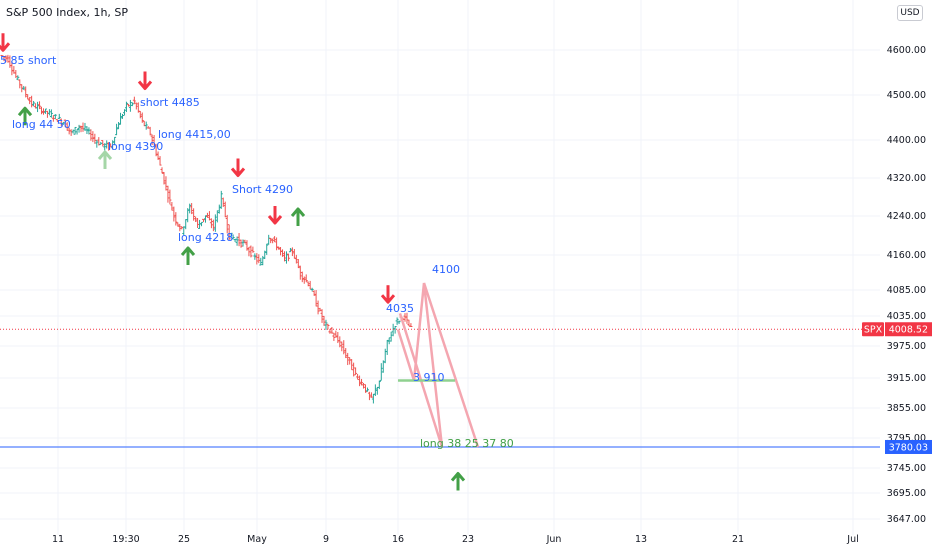  Describe the element at coordinates (184, 539) in the screenshot. I see `x-tick-label: 25` at that location.